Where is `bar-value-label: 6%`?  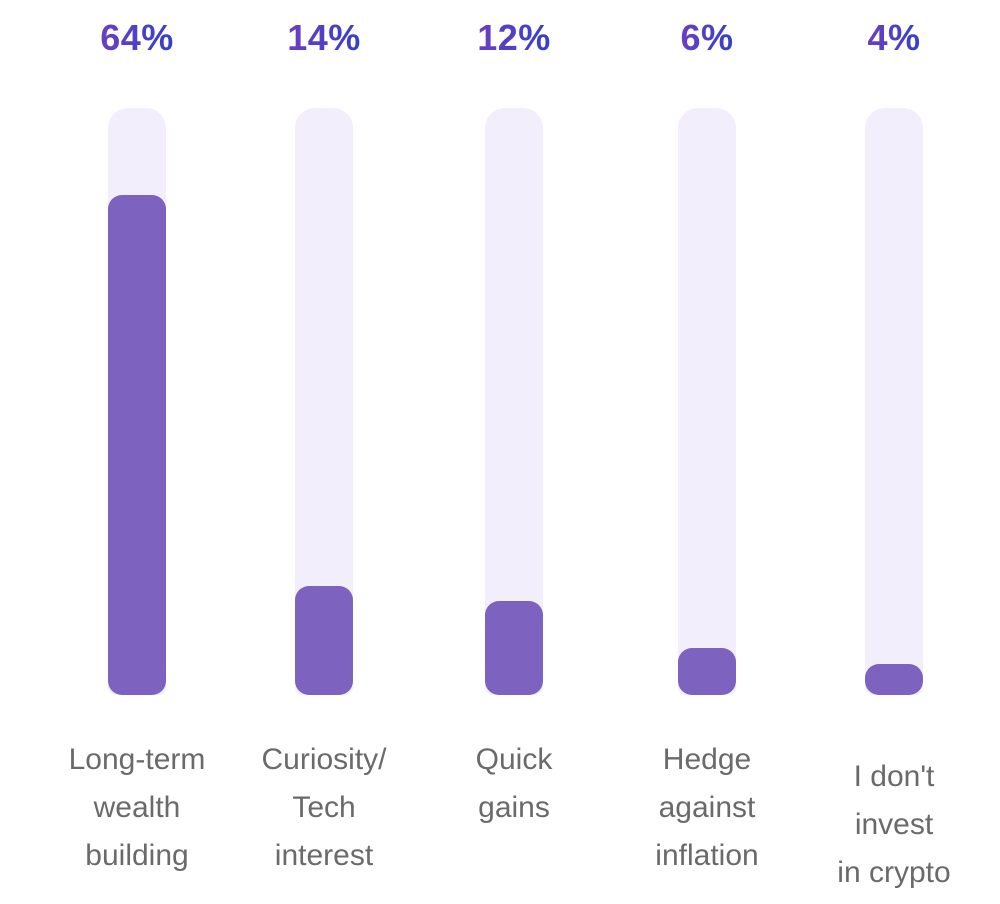 bar-value-label: 6% is located at coordinates (707, 37).